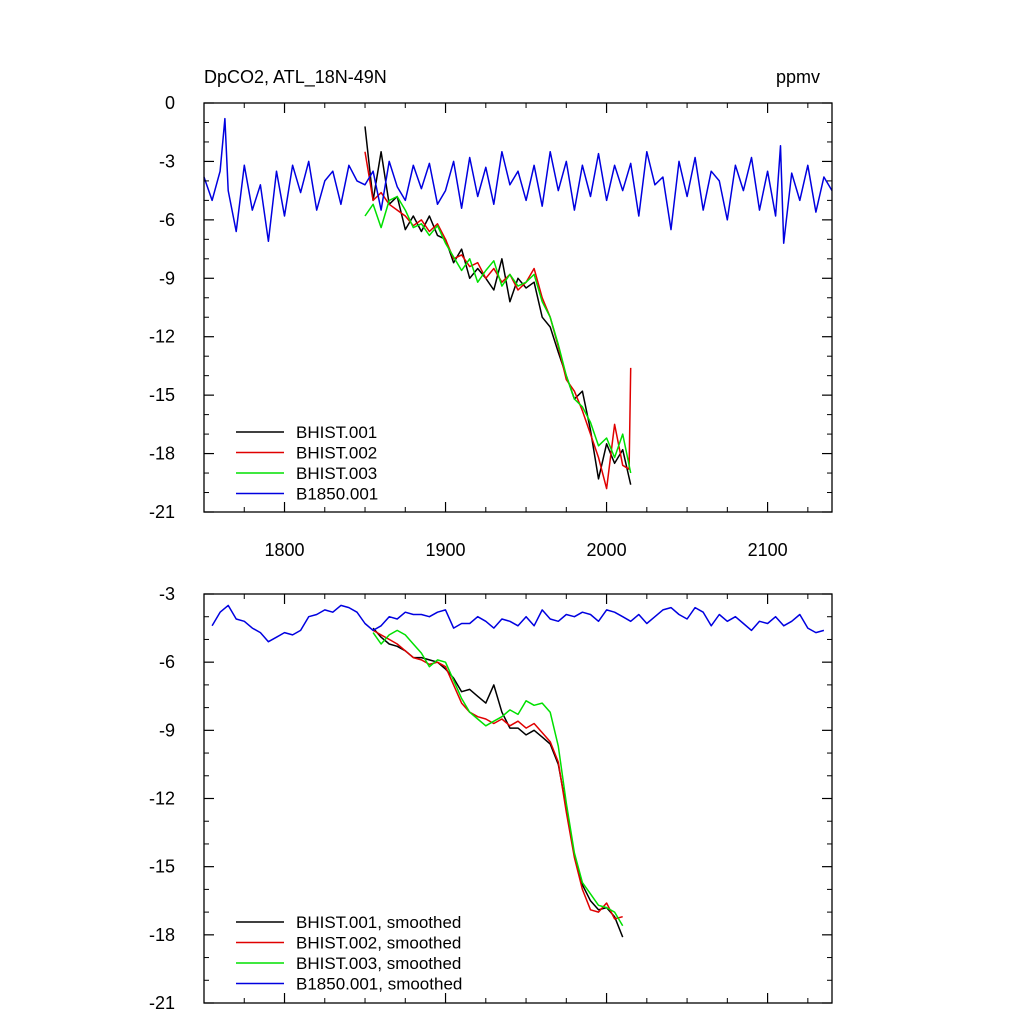  What do you see at coordinates (284, 550) in the screenshot?
I see `x-tick-label: 1800` at bounding box center [284, 550].